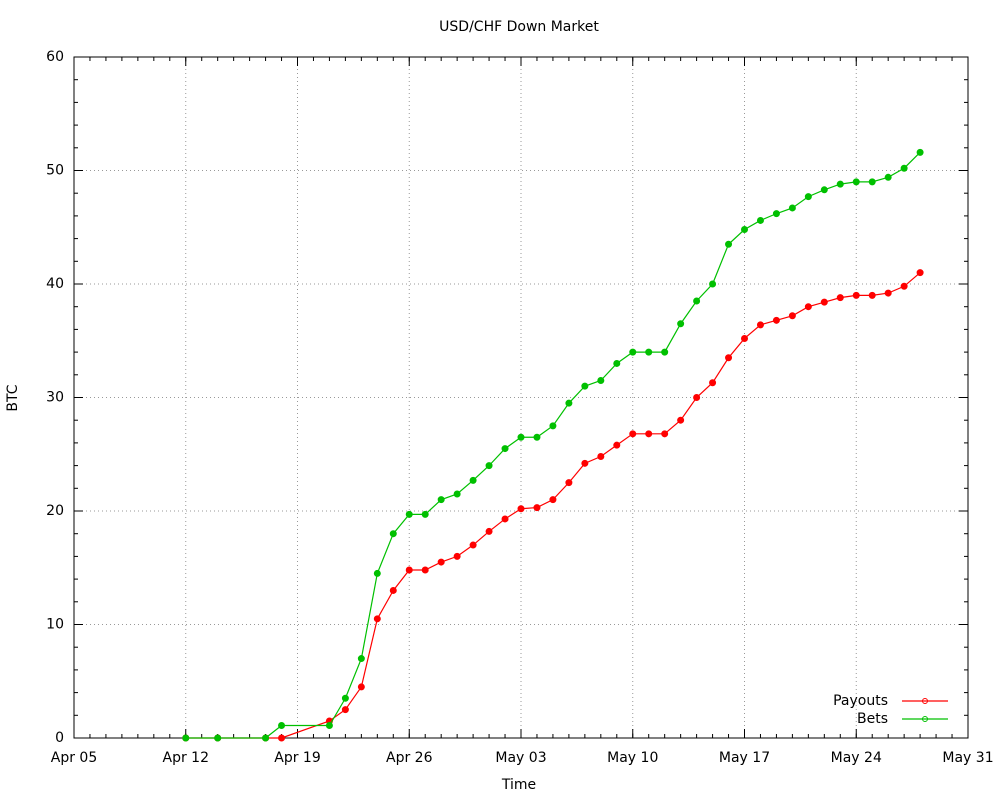 This screenshot has width=1000, height=804. Describe the element at coordinates (13, 397) in the screenshot. I see `y-axis-label: BTC` at that location.